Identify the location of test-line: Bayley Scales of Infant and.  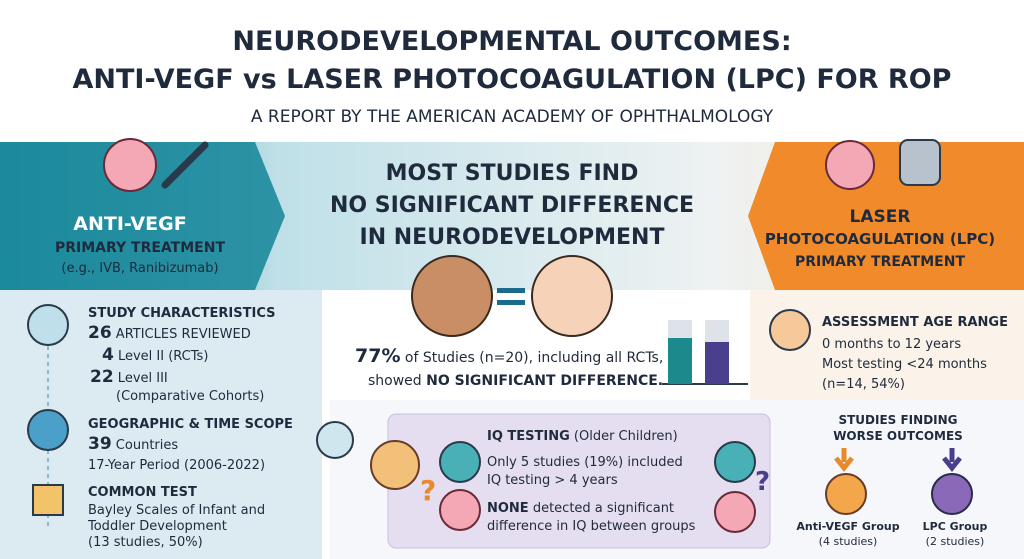
(176, 510).